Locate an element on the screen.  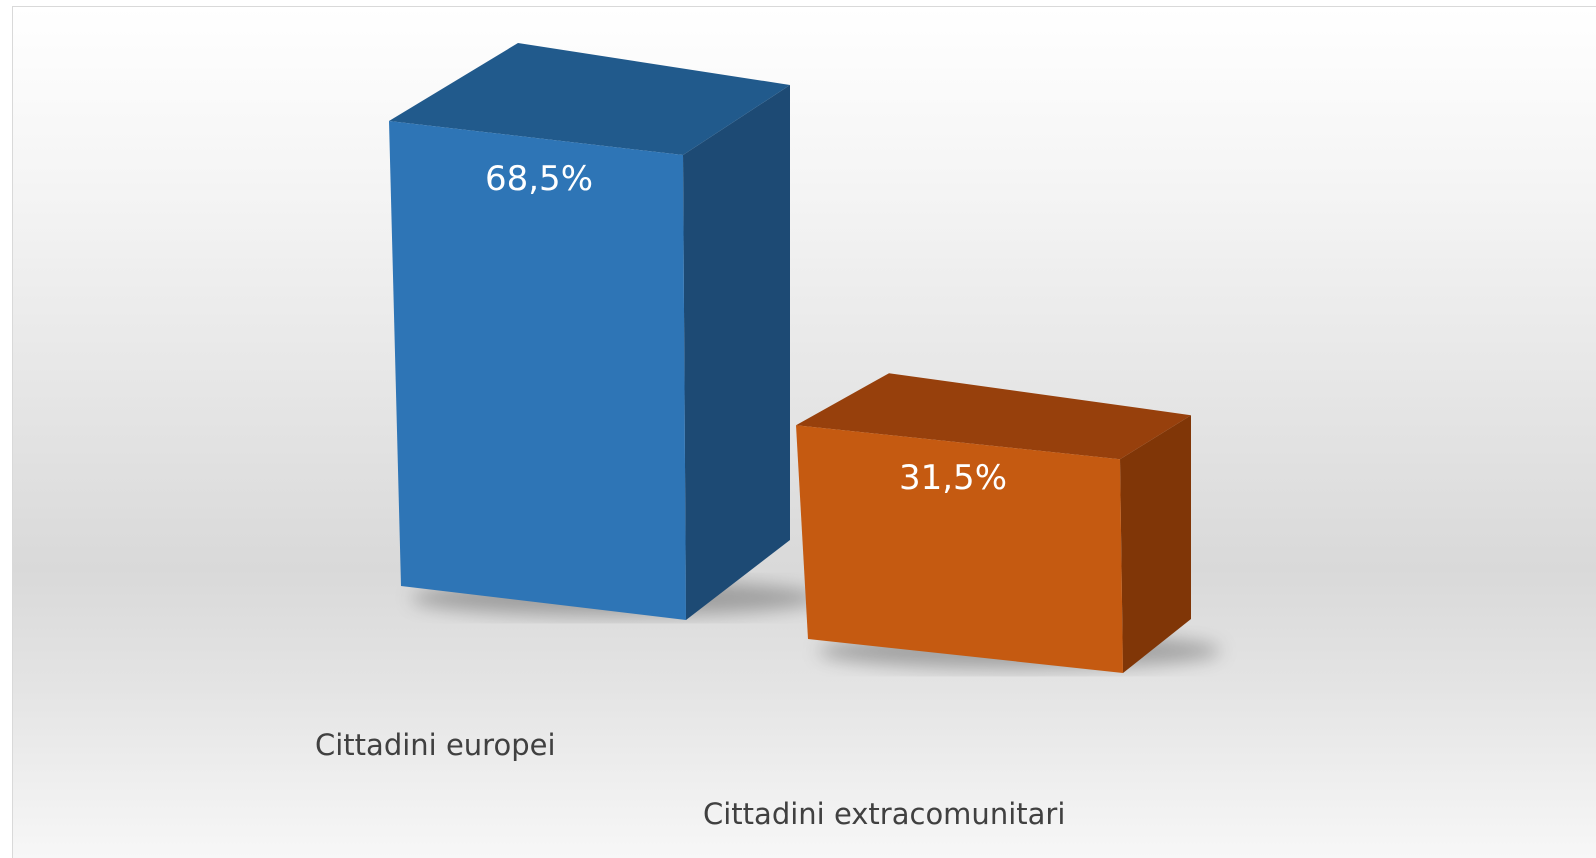
category-label-0: Cittadini europei is located at coordinates (435, 745).